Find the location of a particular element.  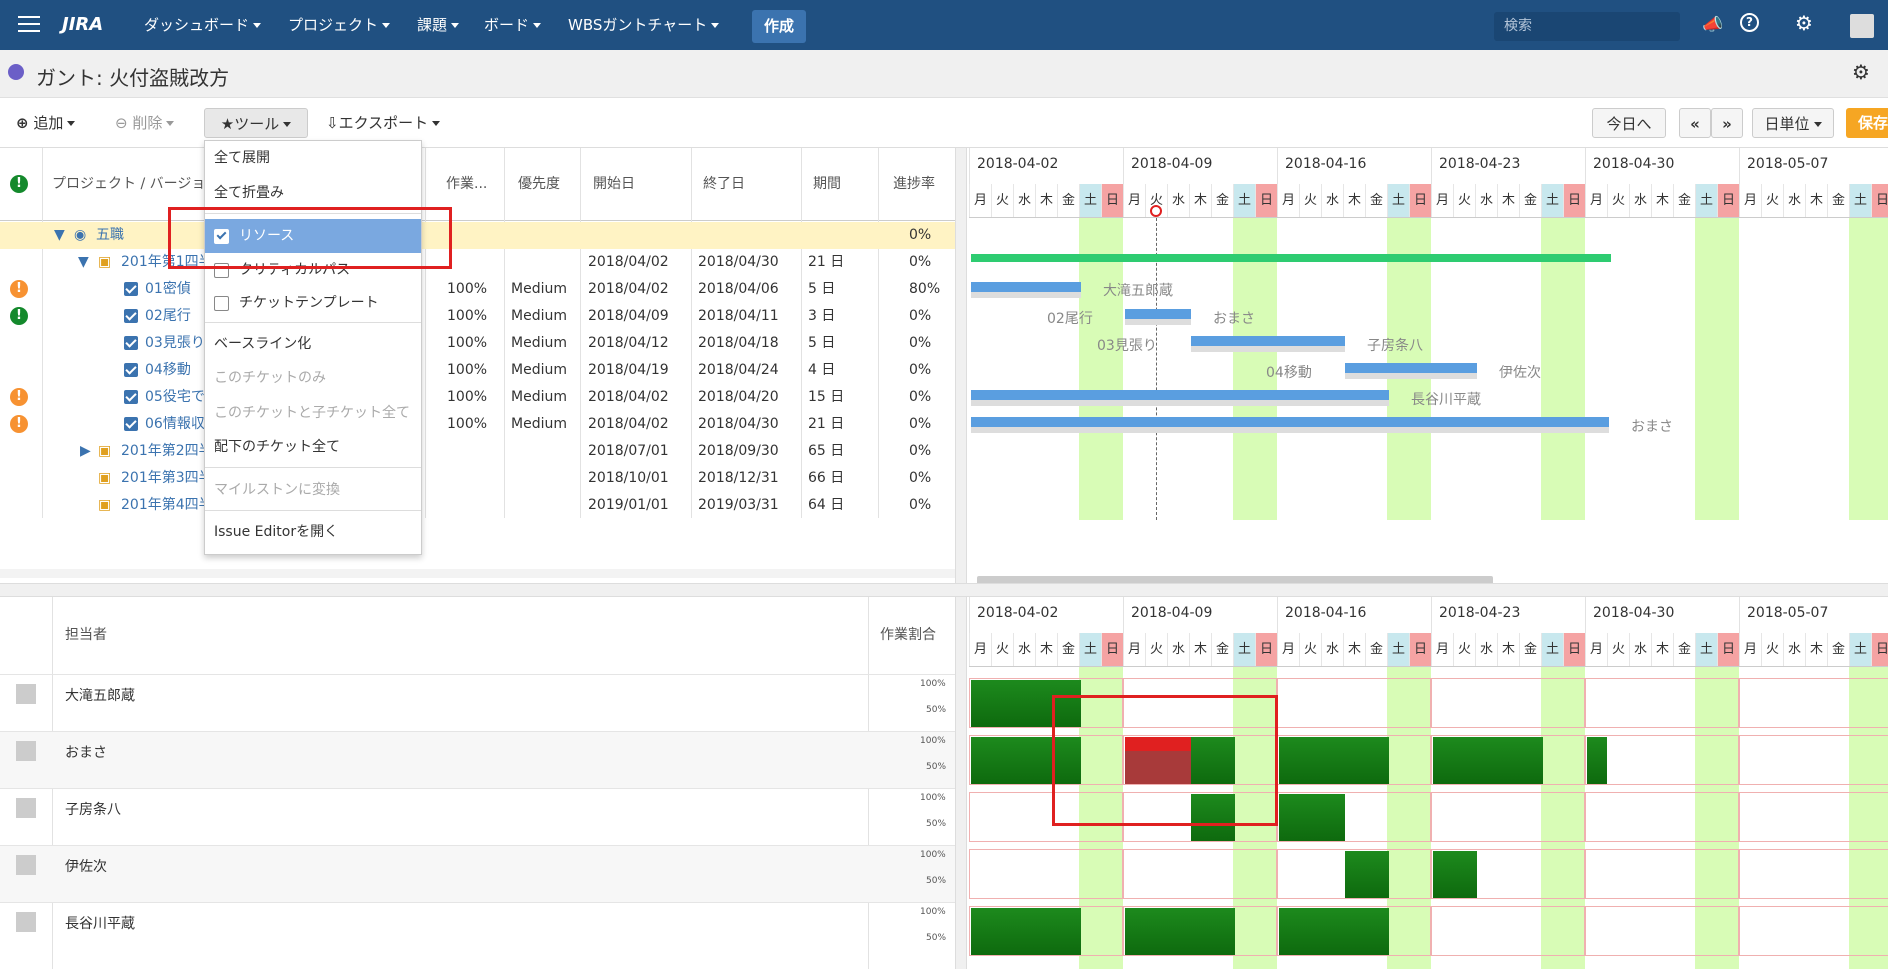

row-name: 201年第3四半 is located at coordinates (167, 478).